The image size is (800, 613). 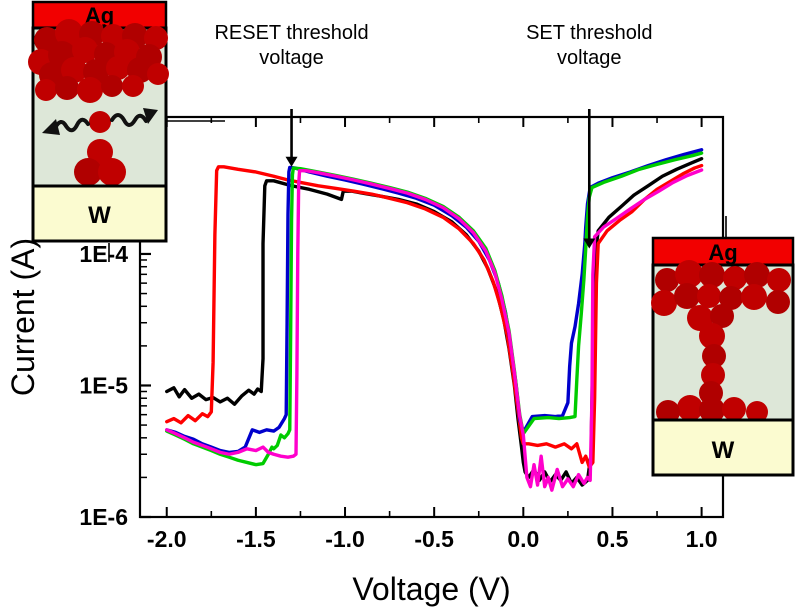 What do you see at coordinates (71, 125) in the screenshot?
I see `reset-inset-left-squiggle` at bounding box center [71, 125].